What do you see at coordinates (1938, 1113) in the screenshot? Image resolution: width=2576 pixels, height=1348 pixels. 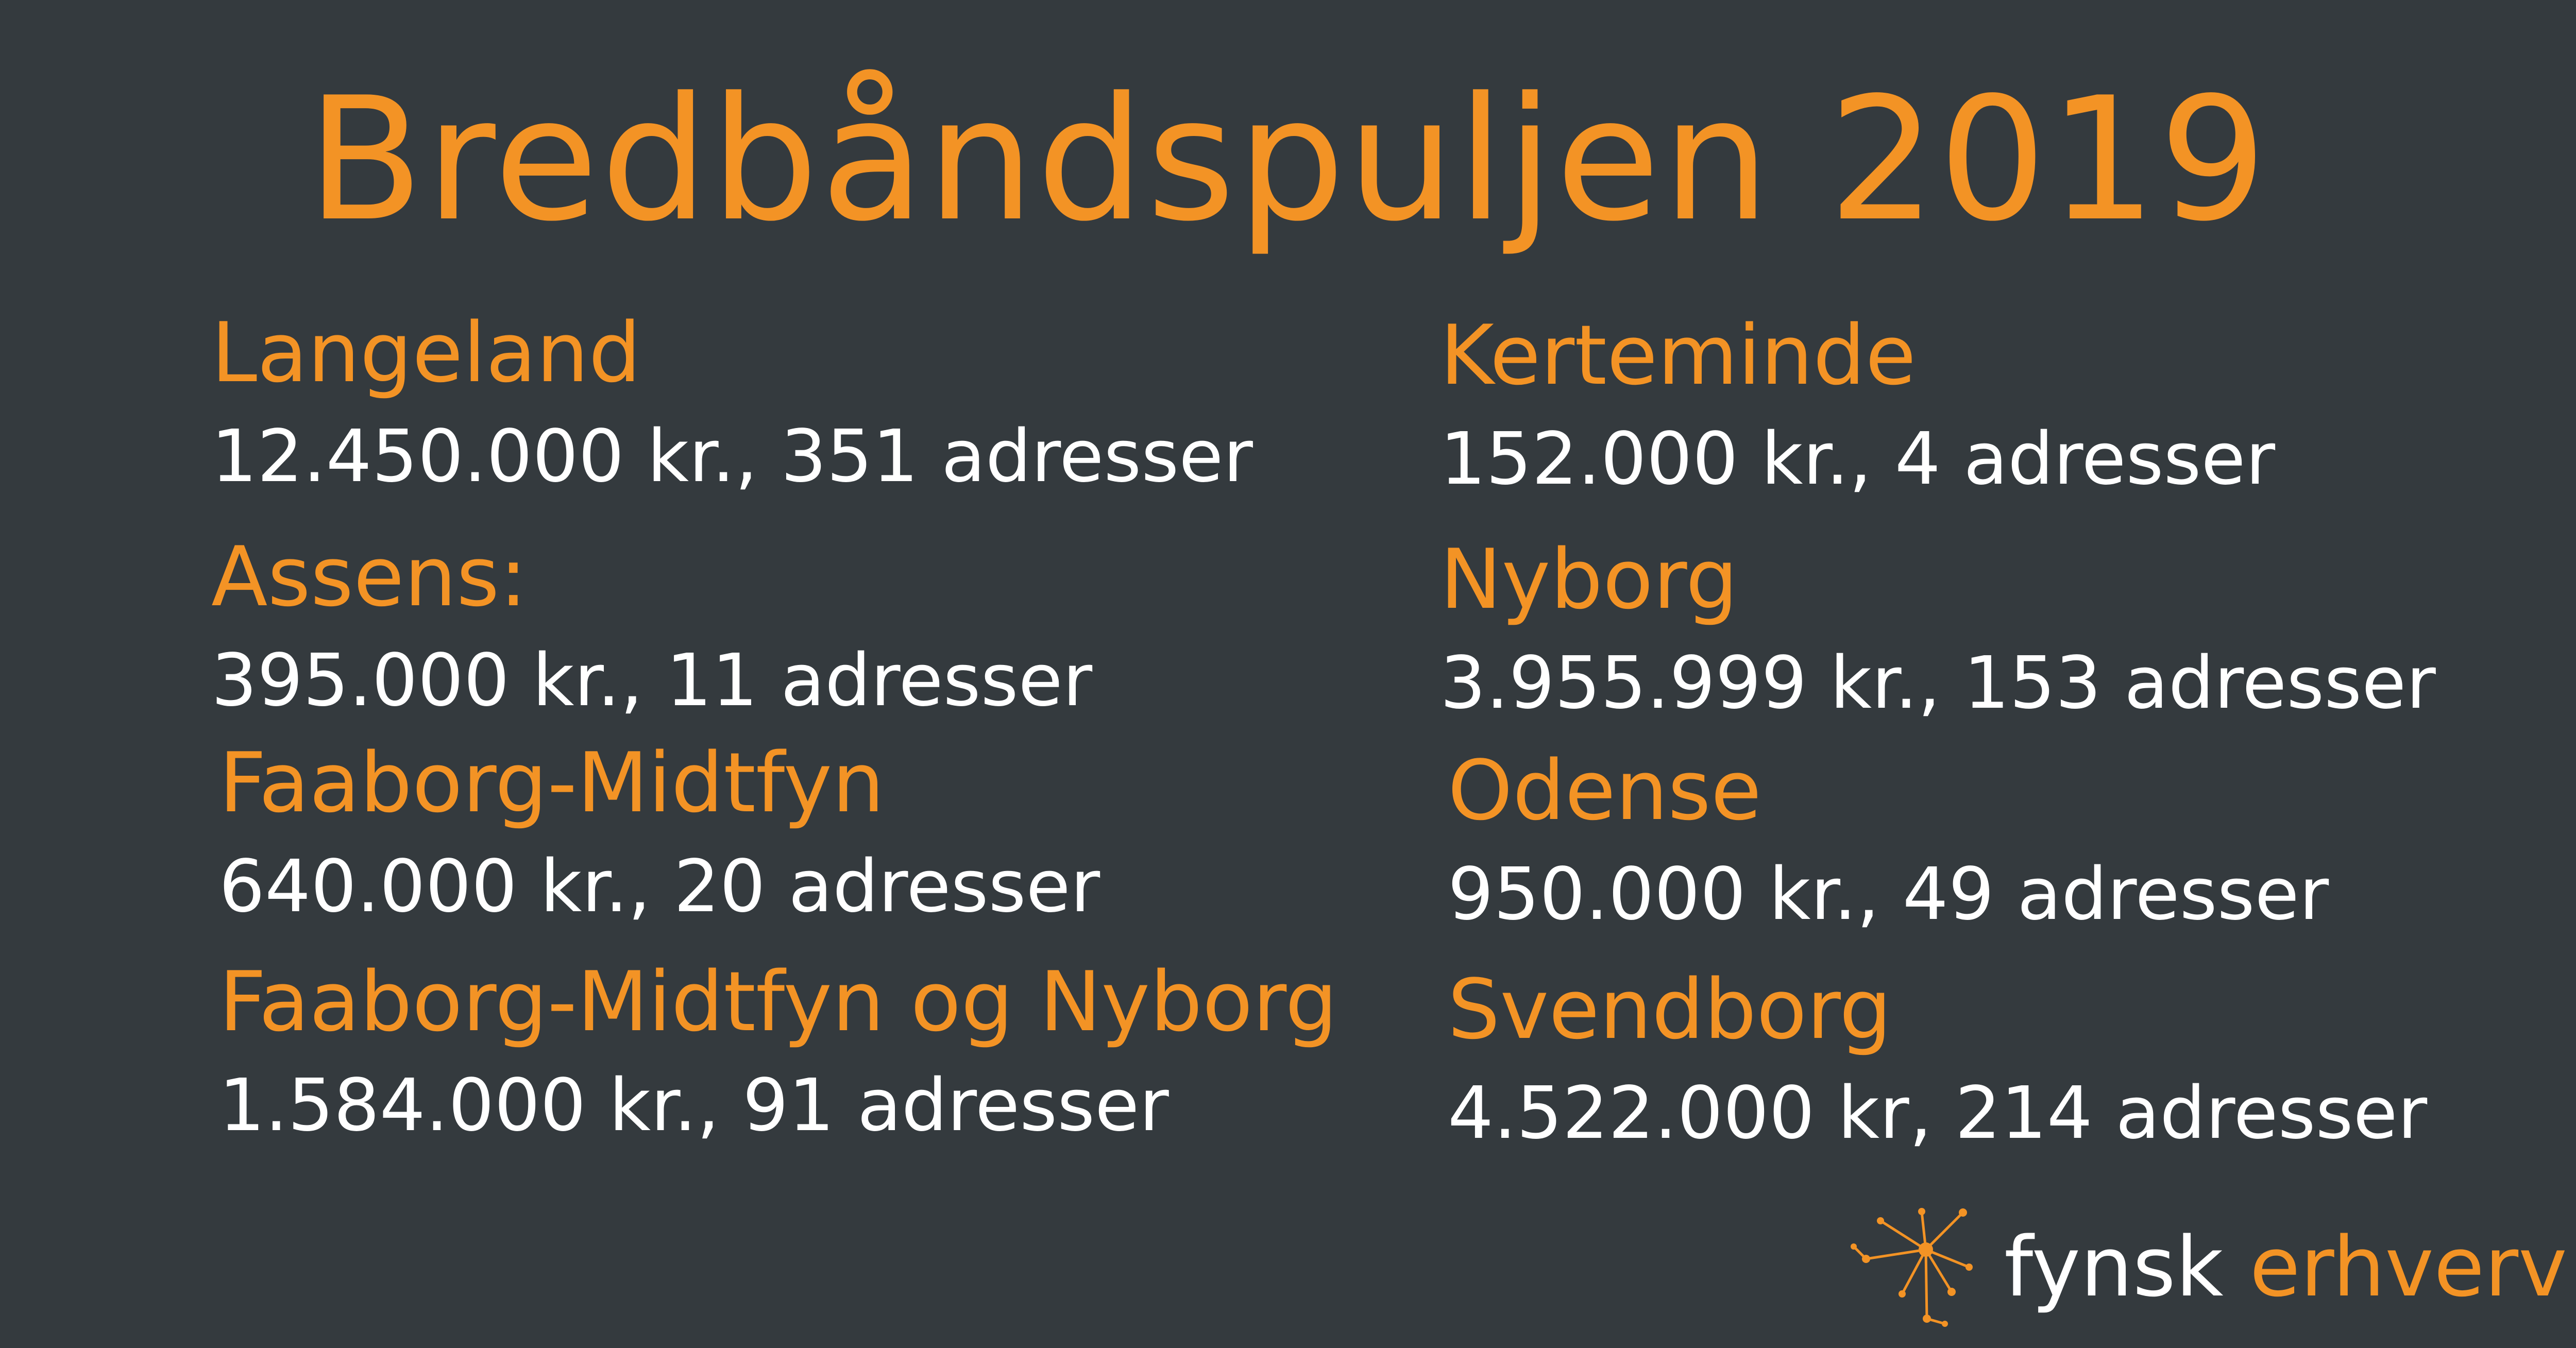 I see `funding-value: 4.522.000 kr, 214 adresser` at bounding box center [1938, 1113].